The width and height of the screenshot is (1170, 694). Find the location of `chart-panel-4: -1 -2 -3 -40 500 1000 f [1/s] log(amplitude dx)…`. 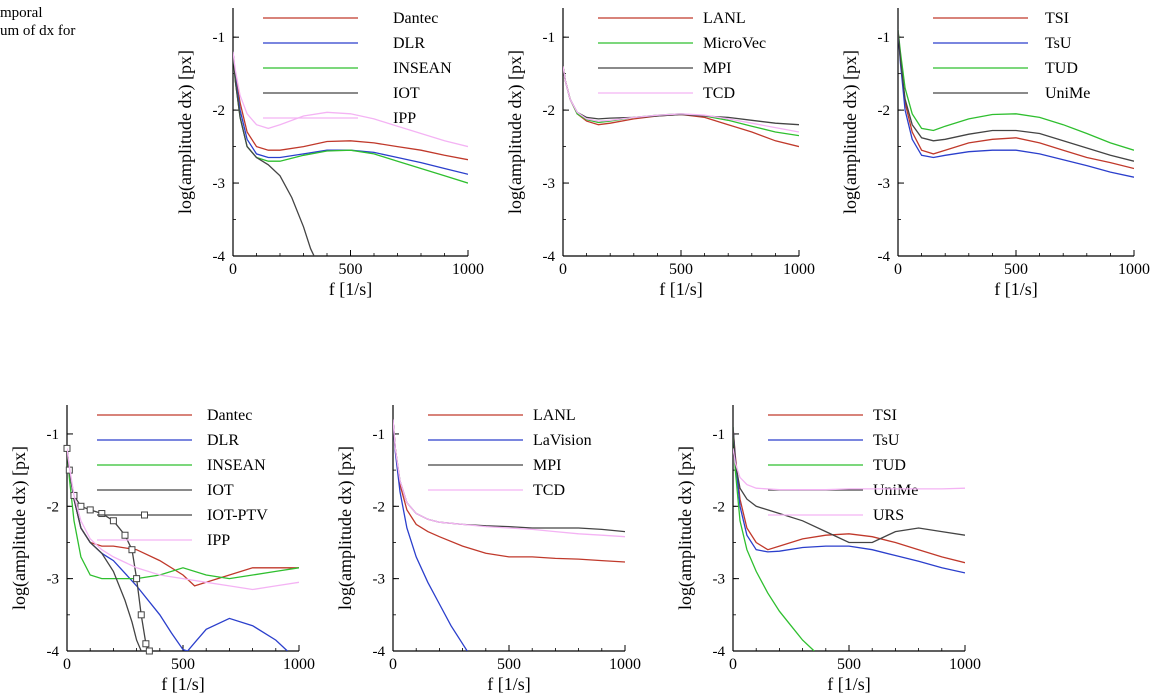

chart-panel-4: -1 -2 -3 -40 500 1000 f [1/s] log(amplitude dx)… is located at coordinates (162, 549).